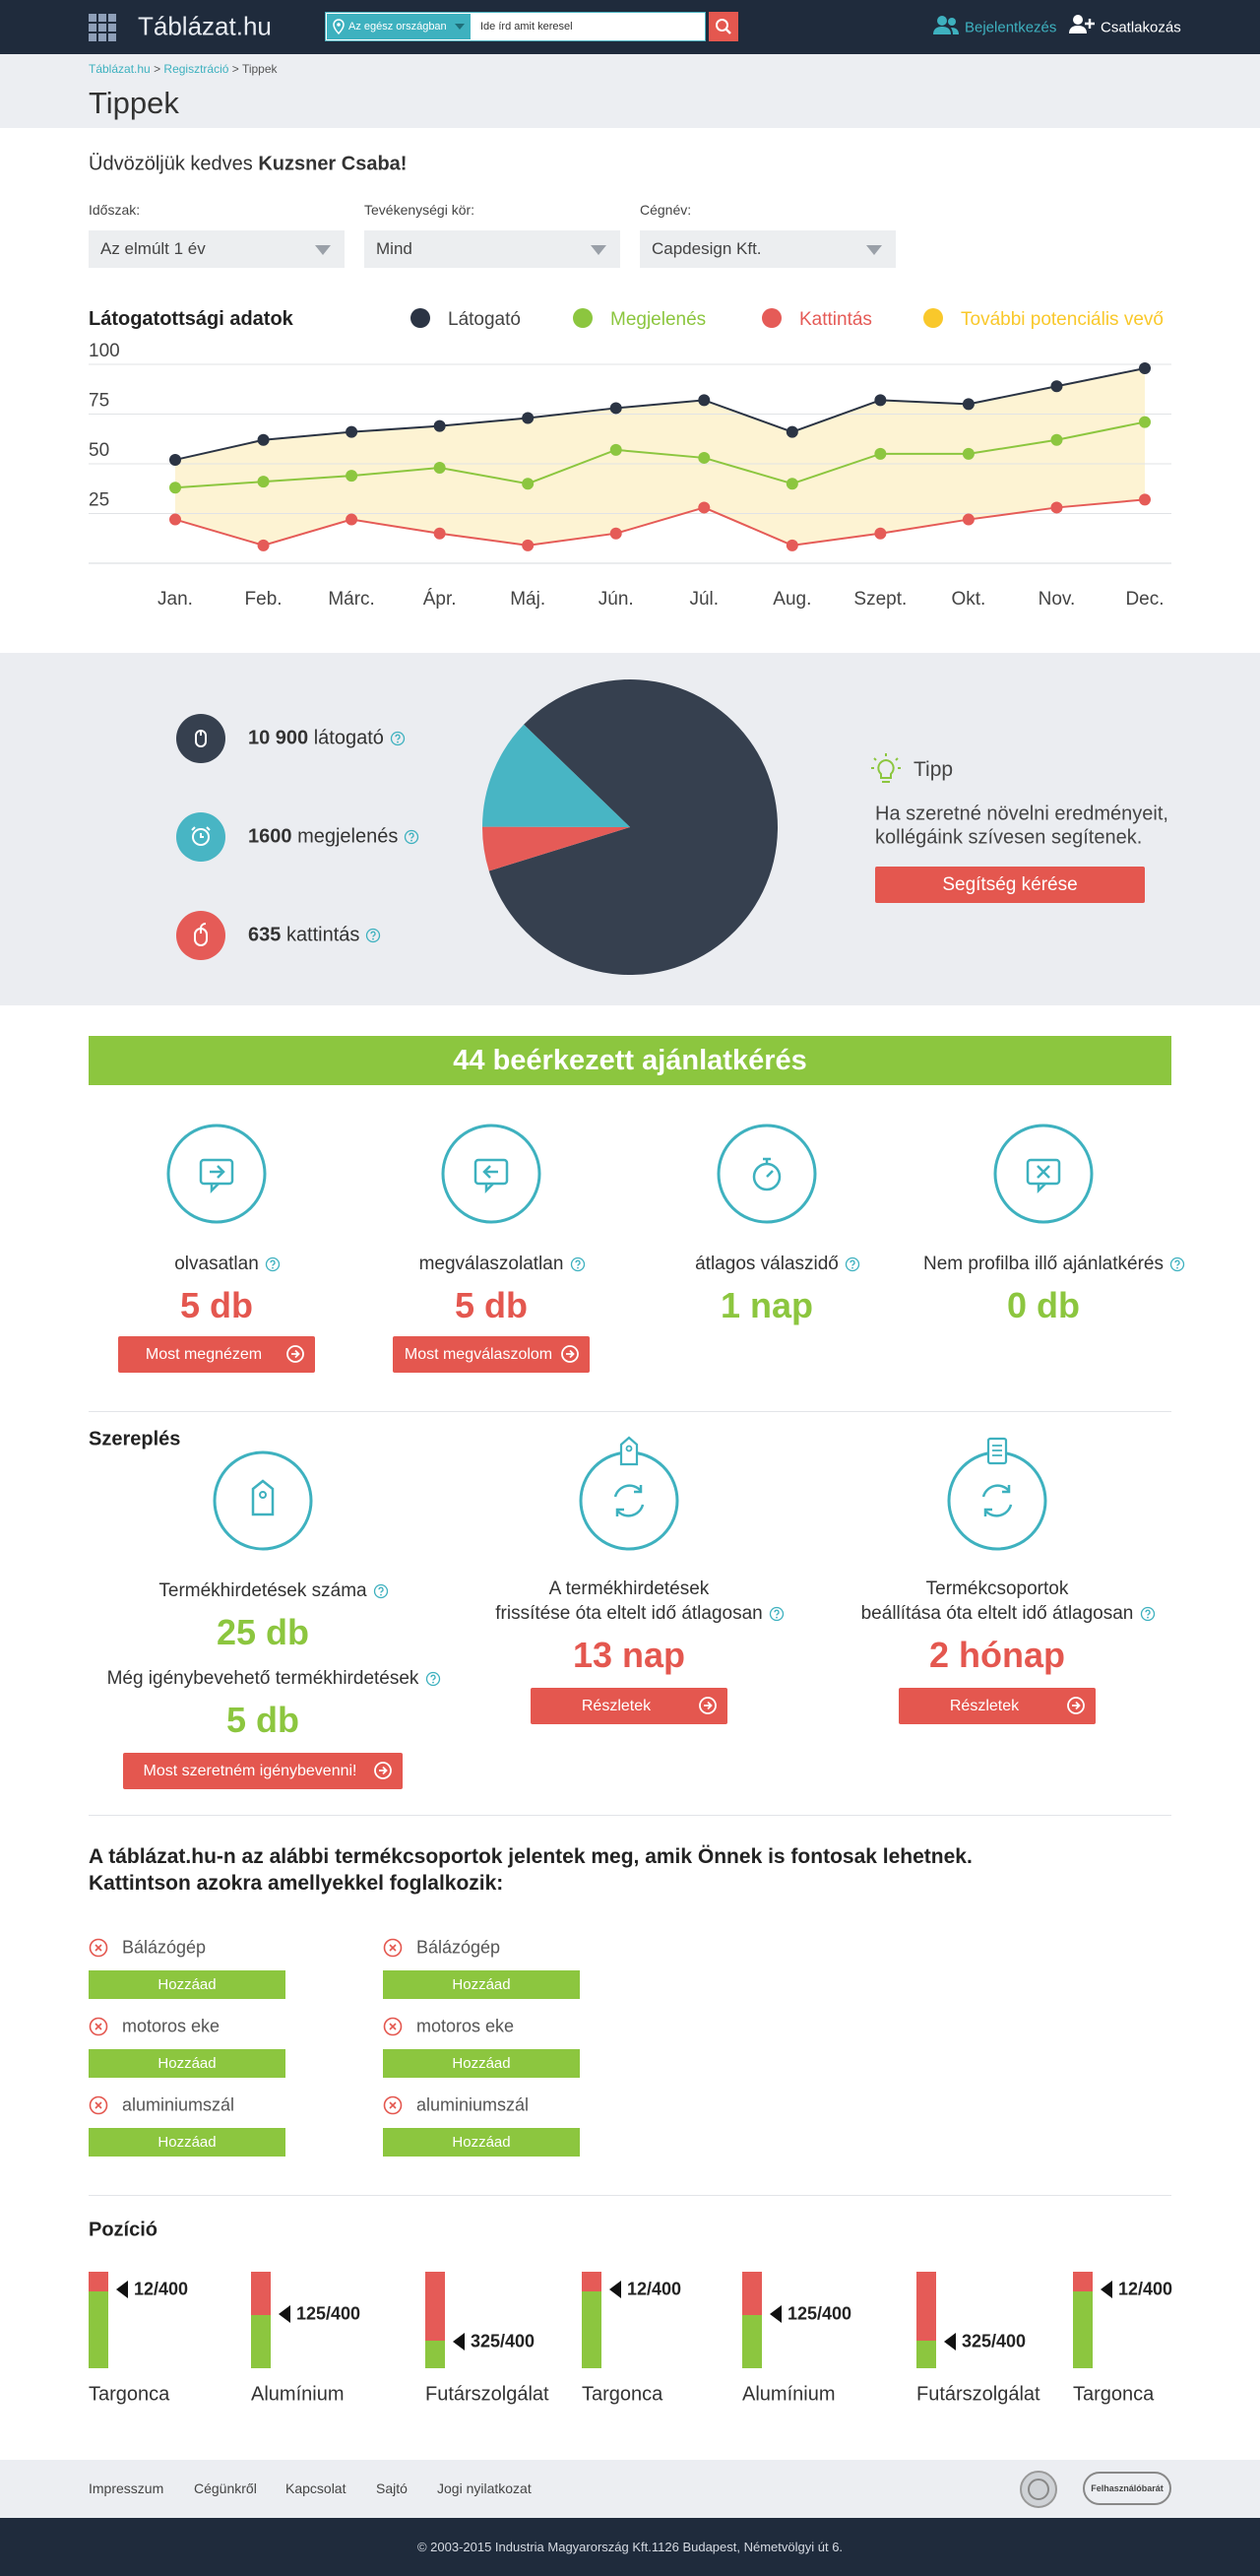 The image size is (1260, 2576). I want to click on chart-title: Látogatottsági adatok, so click(191, 319).